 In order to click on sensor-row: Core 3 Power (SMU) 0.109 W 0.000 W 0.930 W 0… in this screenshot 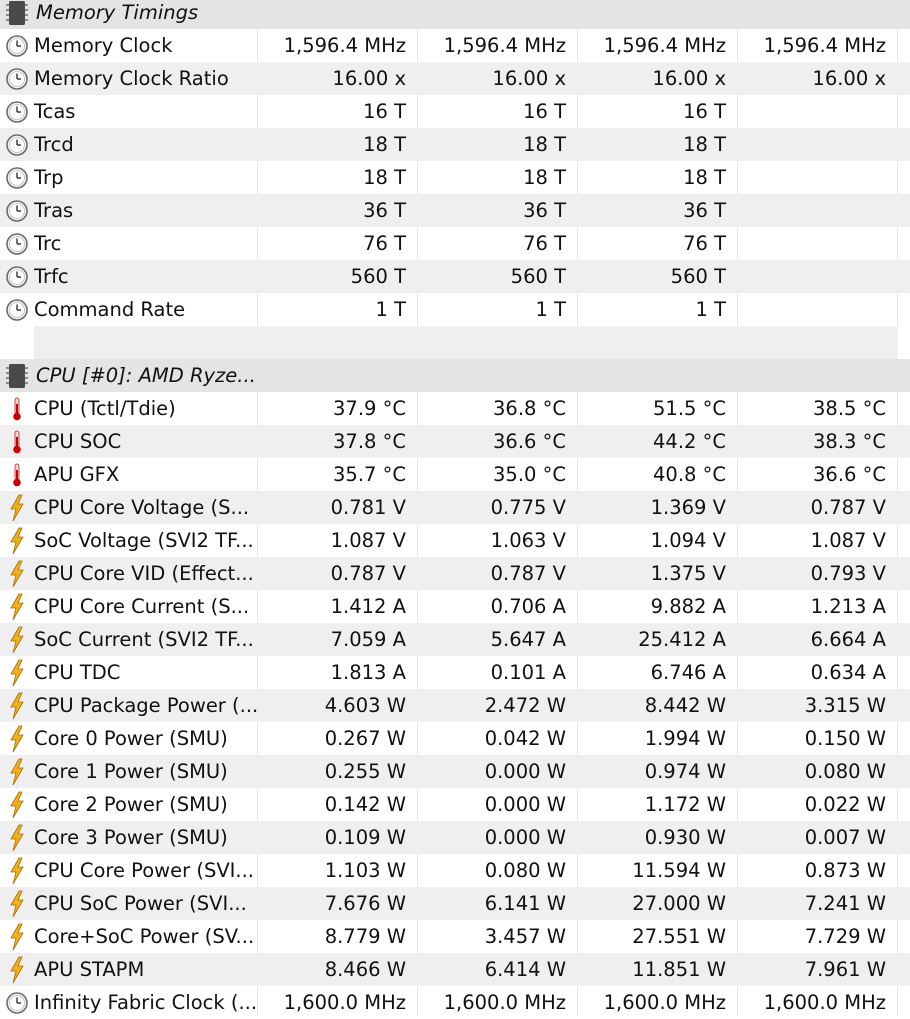, I will do `click(455, 837)`.